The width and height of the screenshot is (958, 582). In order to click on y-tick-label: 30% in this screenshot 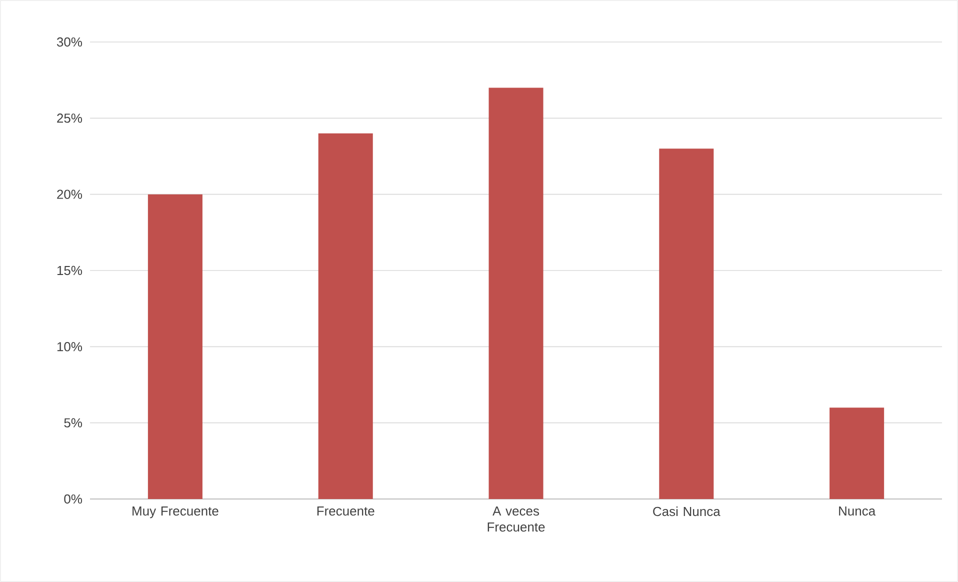, I will do `click(69, 42)`.